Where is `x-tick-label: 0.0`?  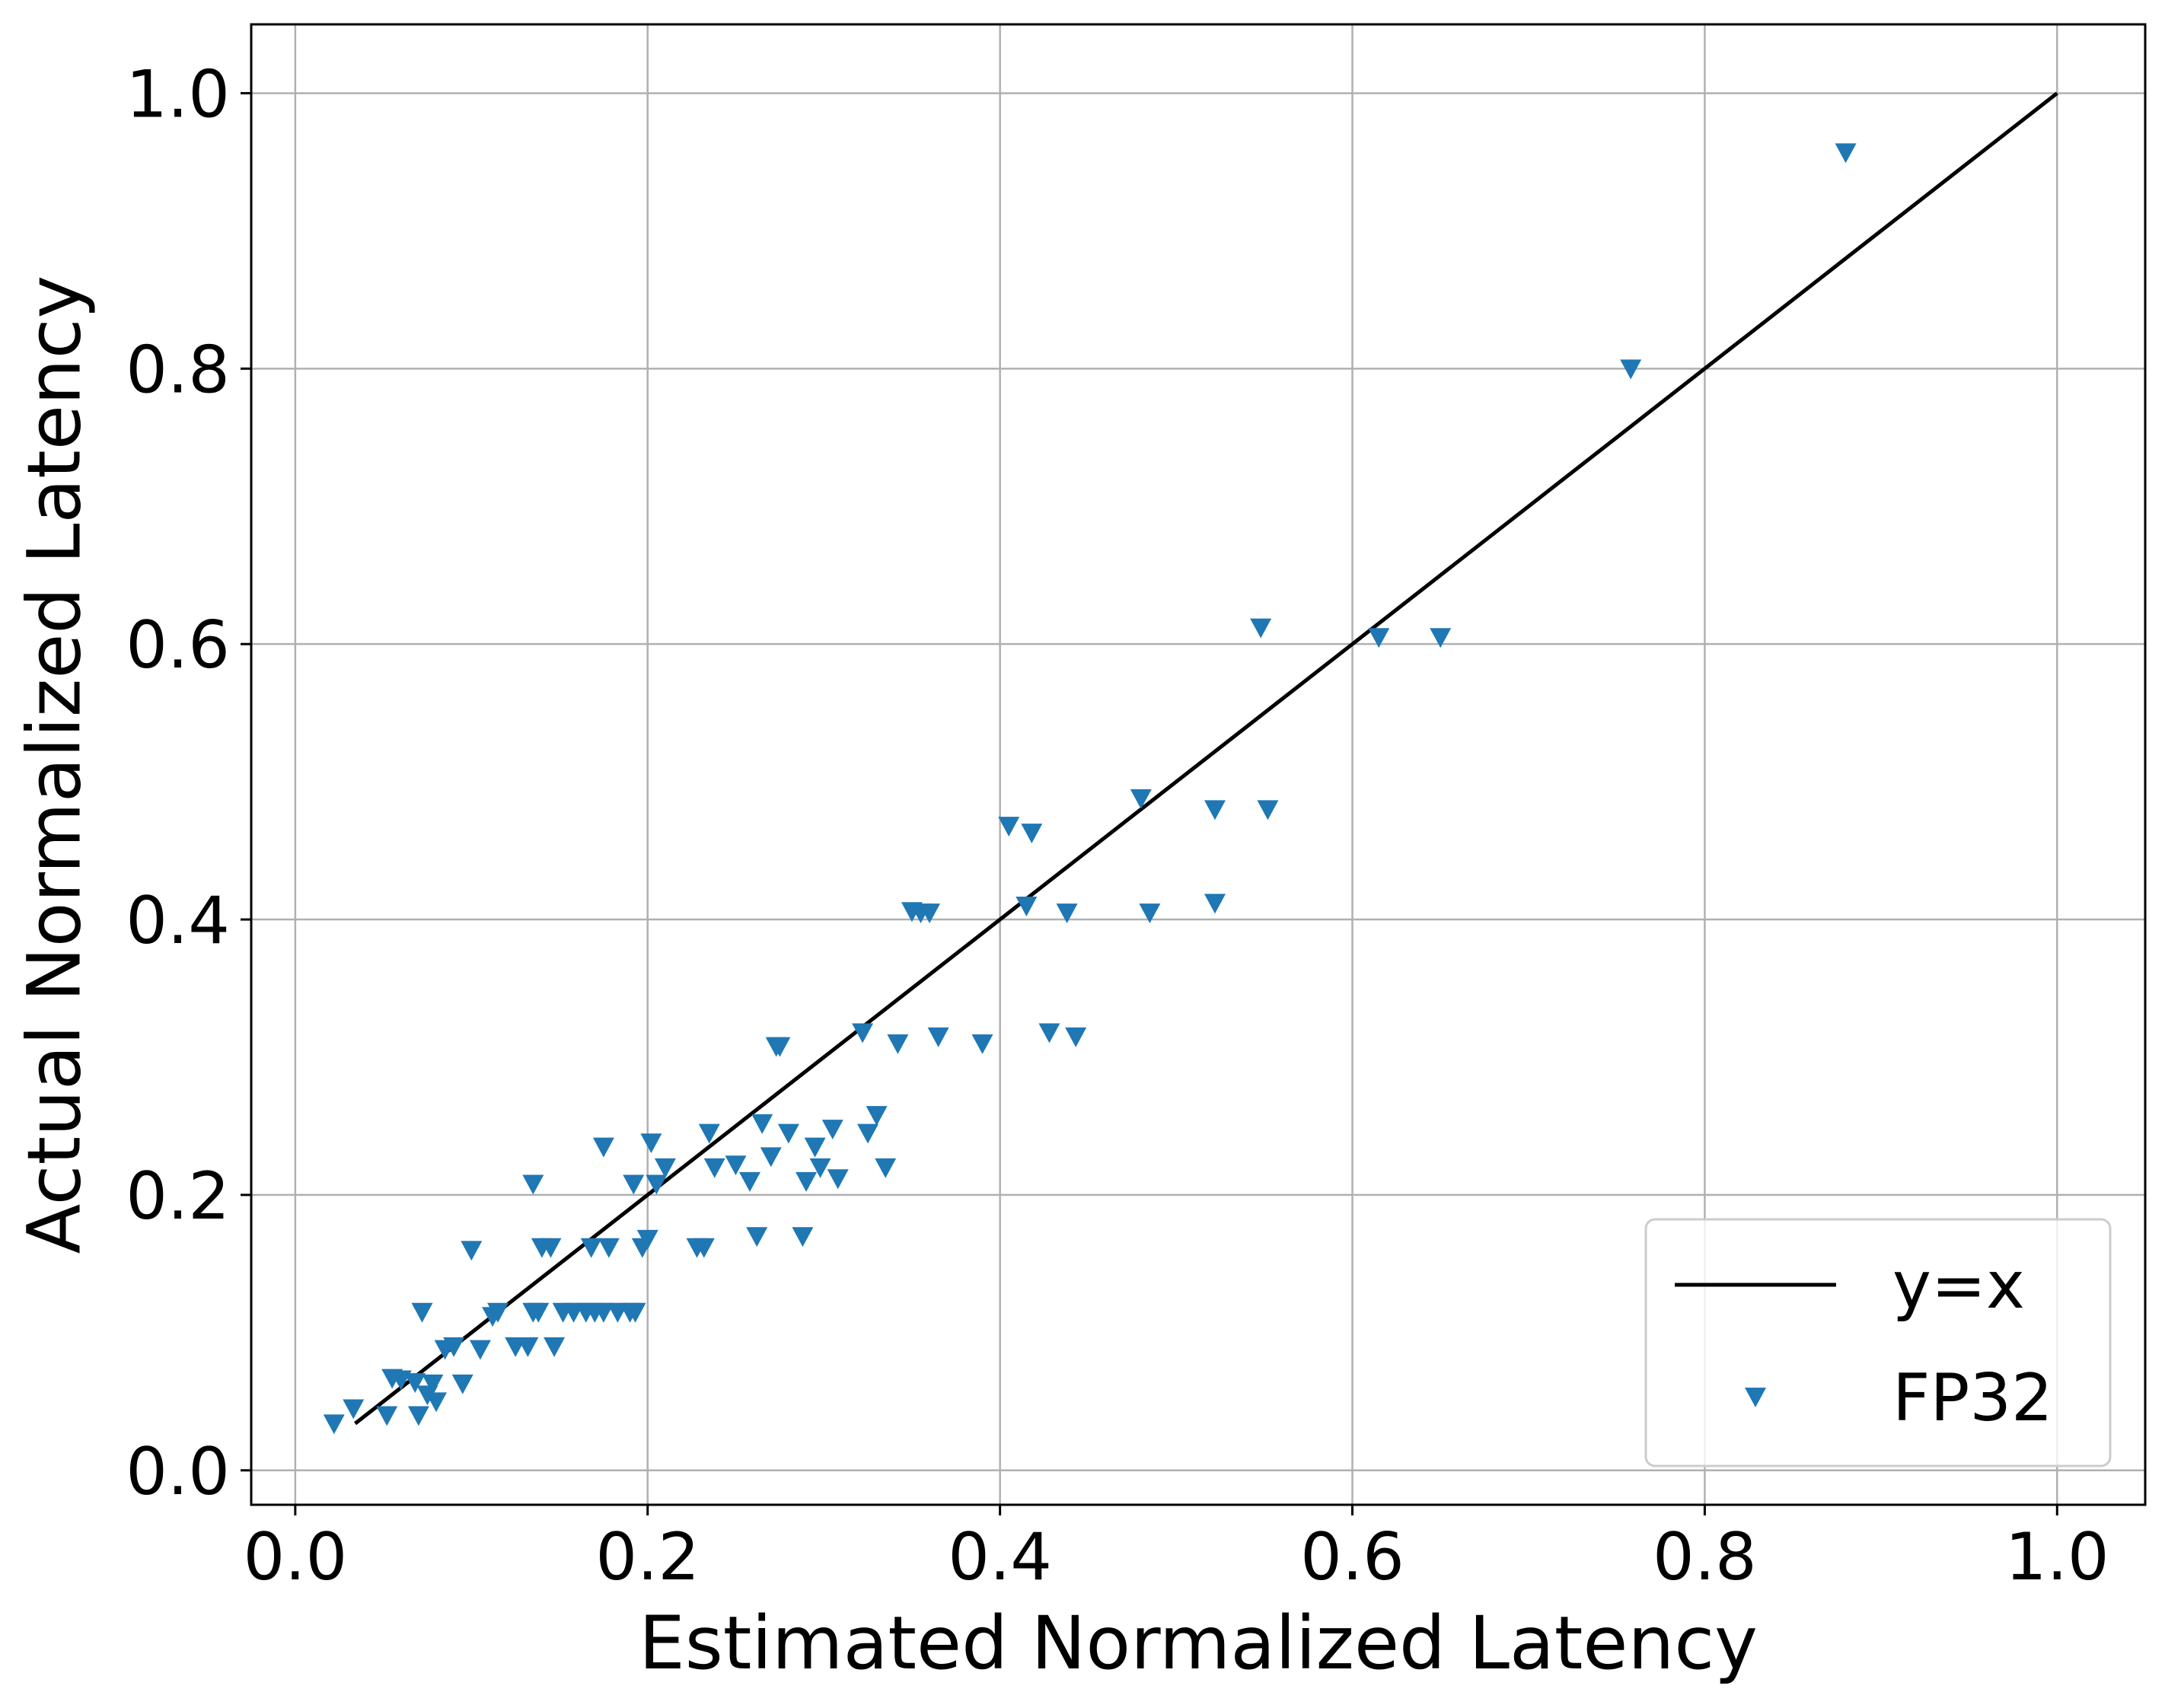 x-tick-label: 0.0 is located at coordinates (295, 1557).